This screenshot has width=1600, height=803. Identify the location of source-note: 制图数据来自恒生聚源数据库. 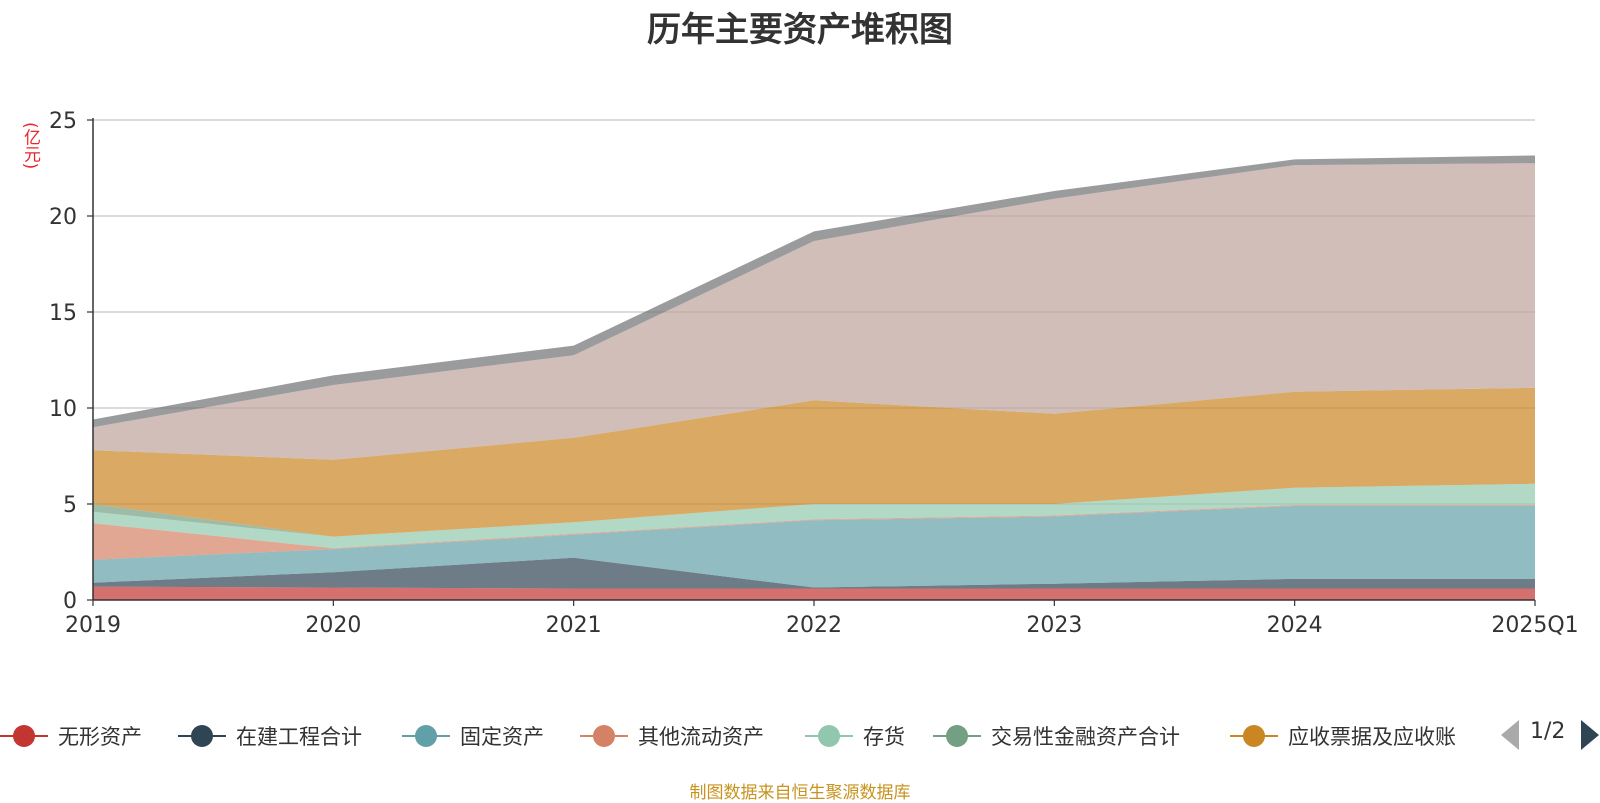
(800, 793).